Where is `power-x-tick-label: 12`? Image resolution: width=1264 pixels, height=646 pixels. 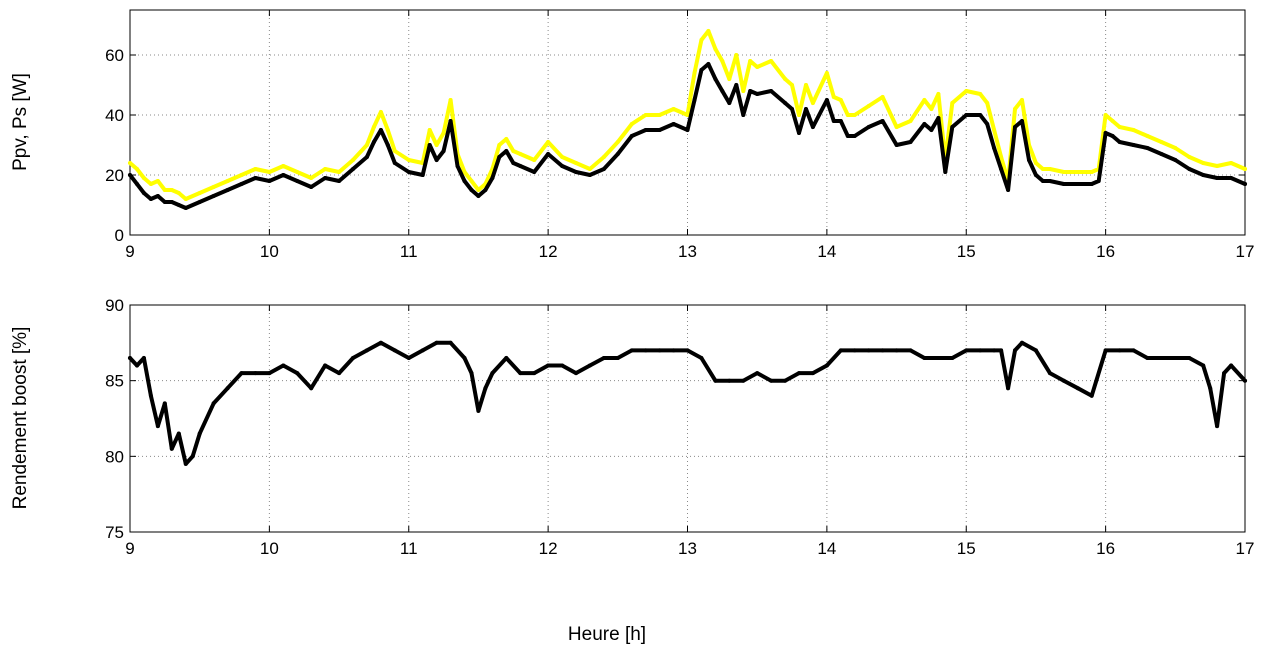 power-x-tick-label: 12 is located at coordinates (548, 251).